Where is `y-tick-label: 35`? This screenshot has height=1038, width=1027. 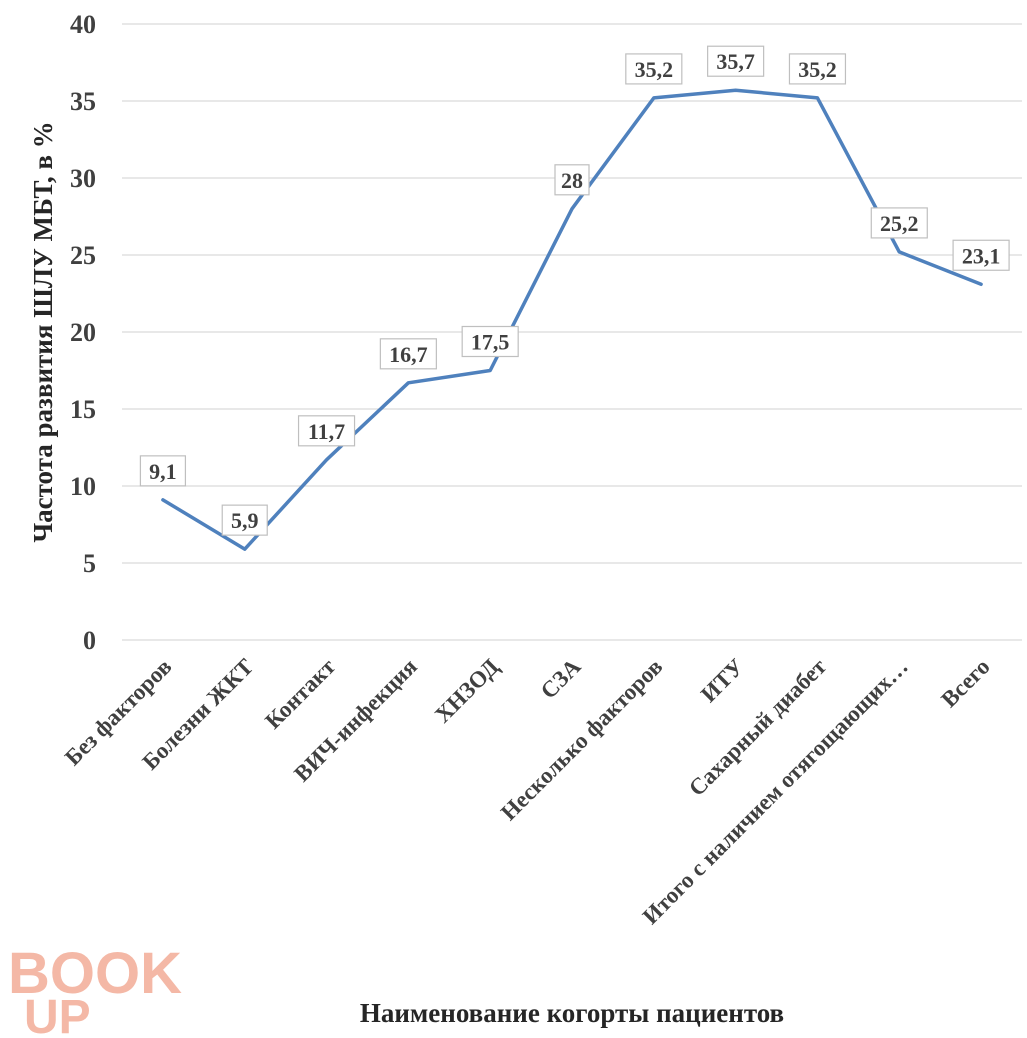
y-tick-label: 35 is located at coordinates (83, 101).